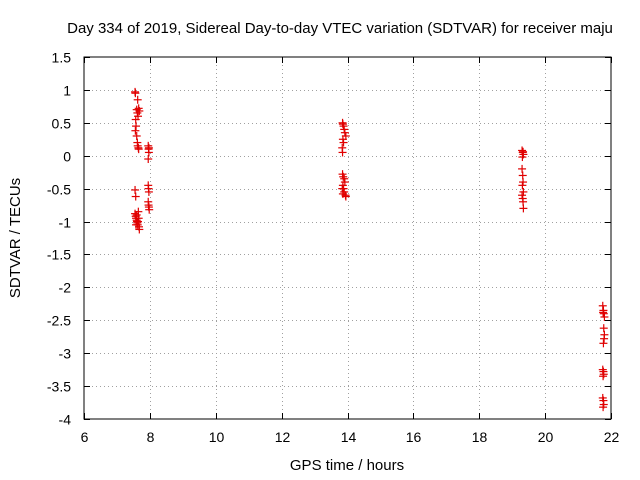 The height and width of the screenshot is (480, 640). Describe the element at coordinates (65, 420) in the screenshot. I see `y-tick-label: -4` at that location.